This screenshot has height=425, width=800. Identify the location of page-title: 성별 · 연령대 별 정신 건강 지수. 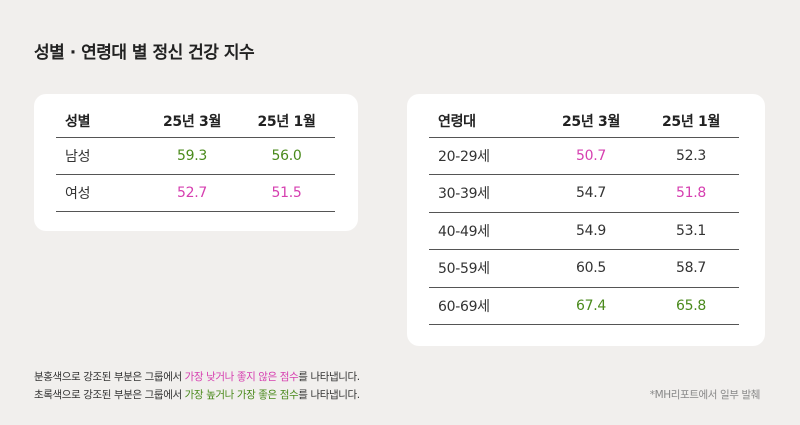
(144, 53).